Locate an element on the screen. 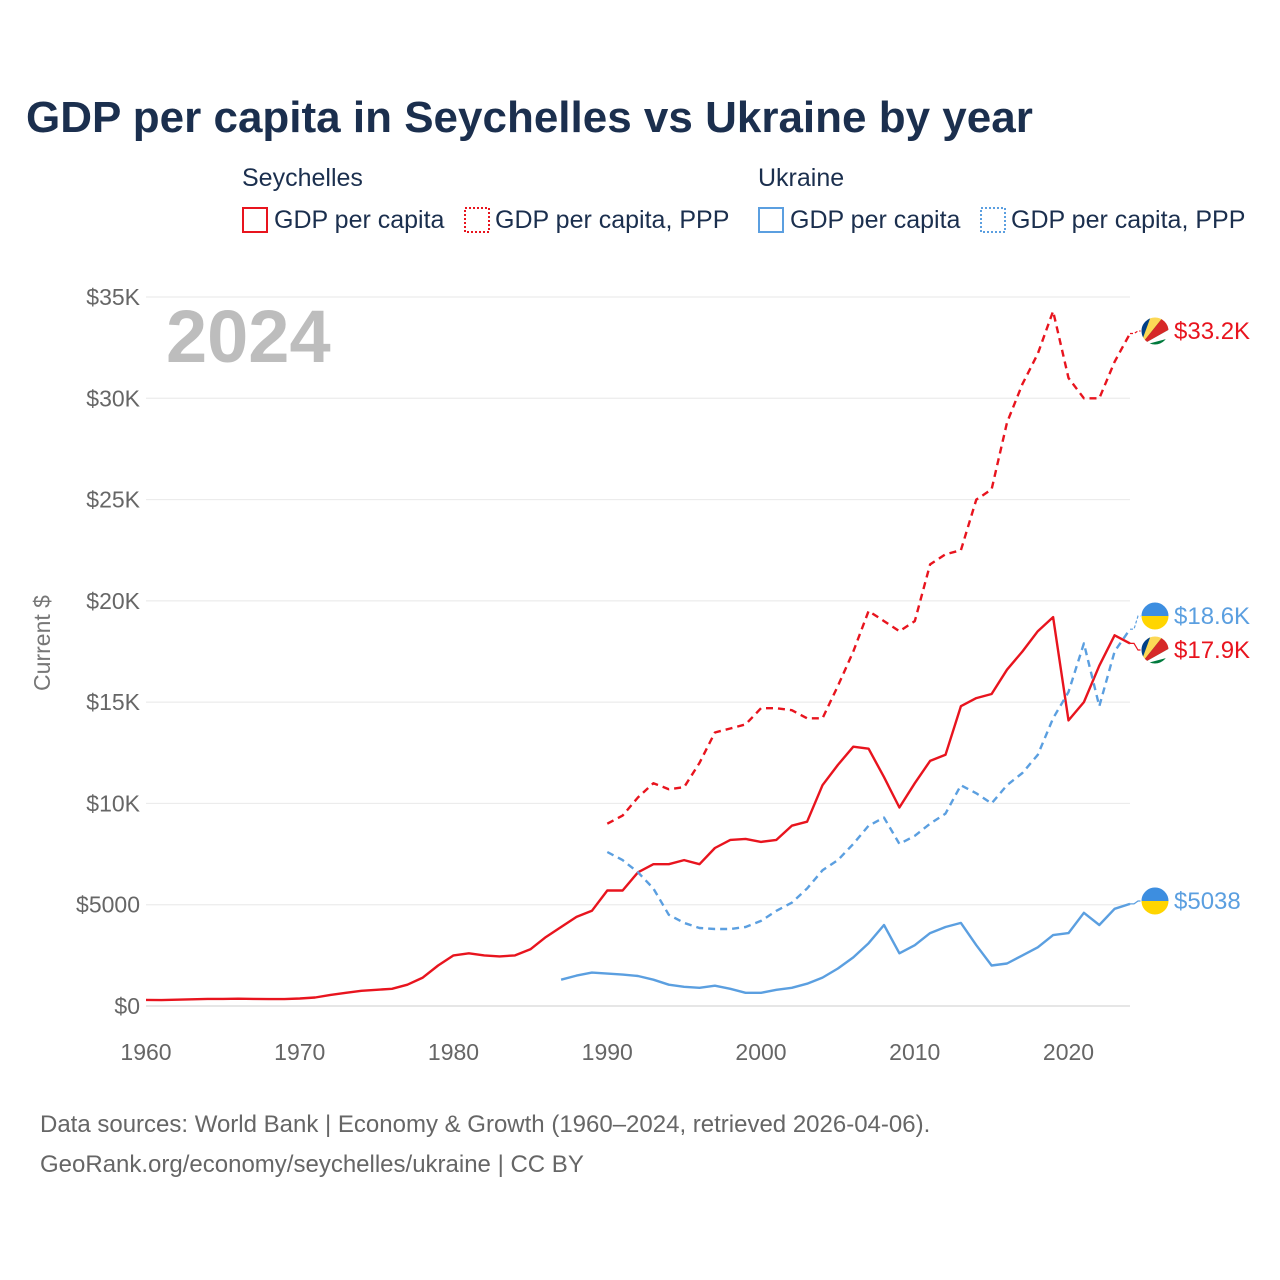 The width and height of the screenshot is (1280, 1280). legend-group-ukraine: Ukraine is located at coordinates (801, 178).